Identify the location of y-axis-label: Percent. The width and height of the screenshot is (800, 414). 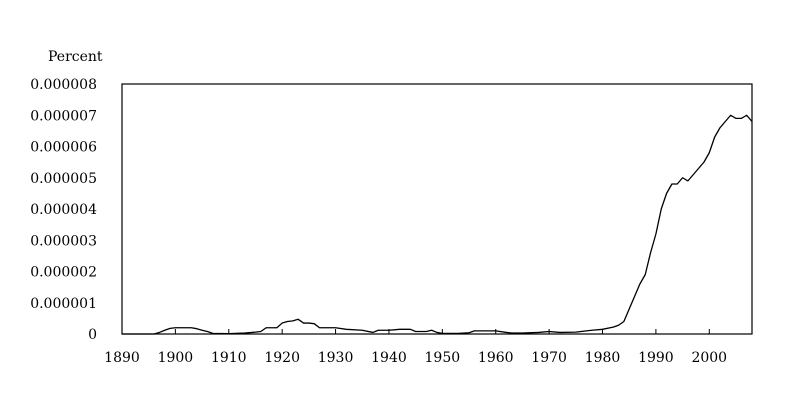
(75, 57).